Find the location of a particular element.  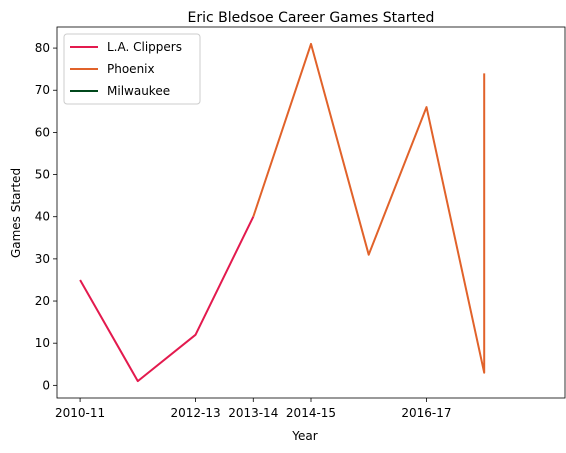

x-tick-label-0: 2010-11 is located at coordinates (80, 413).